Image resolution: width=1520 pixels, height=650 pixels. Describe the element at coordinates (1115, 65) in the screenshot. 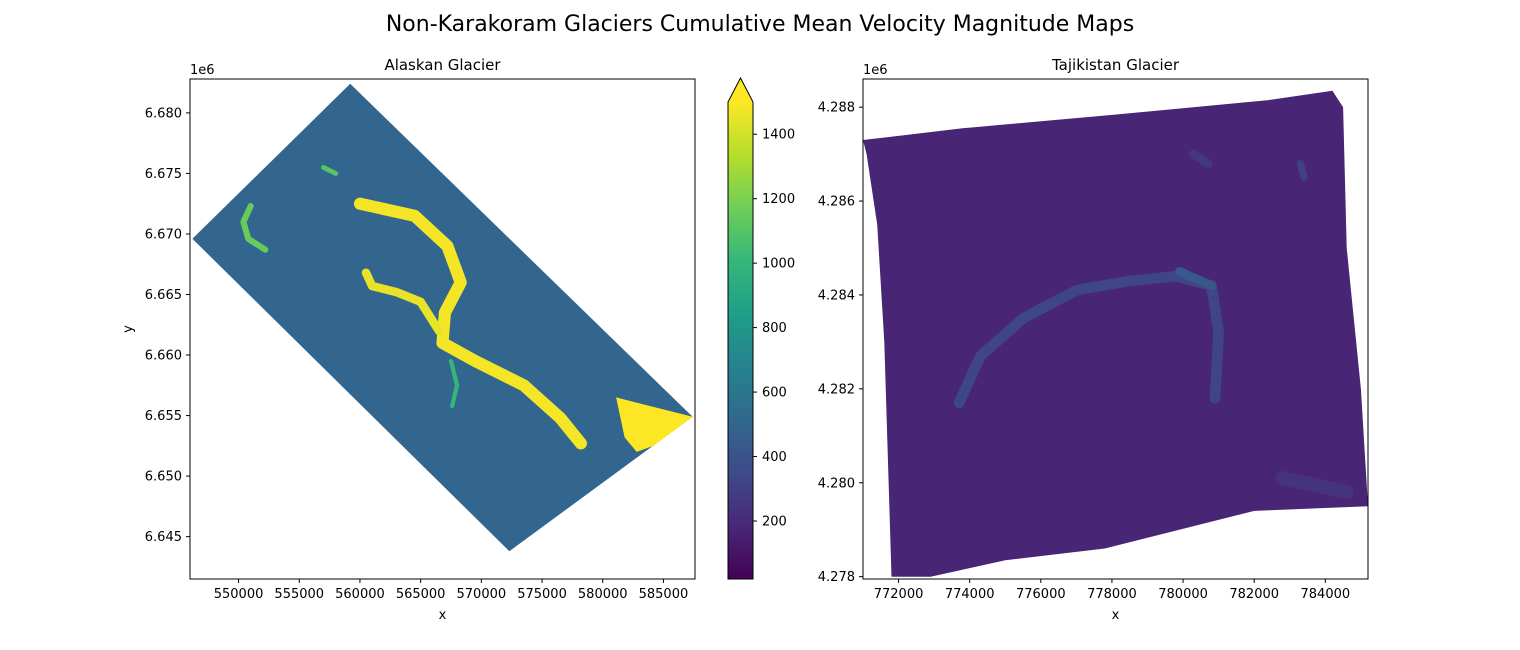

I see `axes-title: Tajikistan Glacier` at that location.